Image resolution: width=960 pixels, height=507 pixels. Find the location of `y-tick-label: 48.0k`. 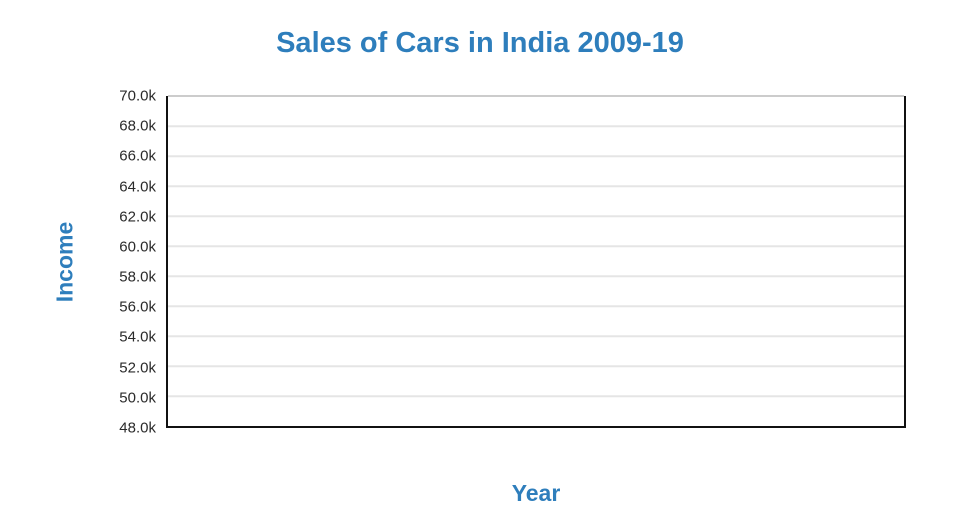

y-tick-label: 48.0k is located at coordinates (137, 428).